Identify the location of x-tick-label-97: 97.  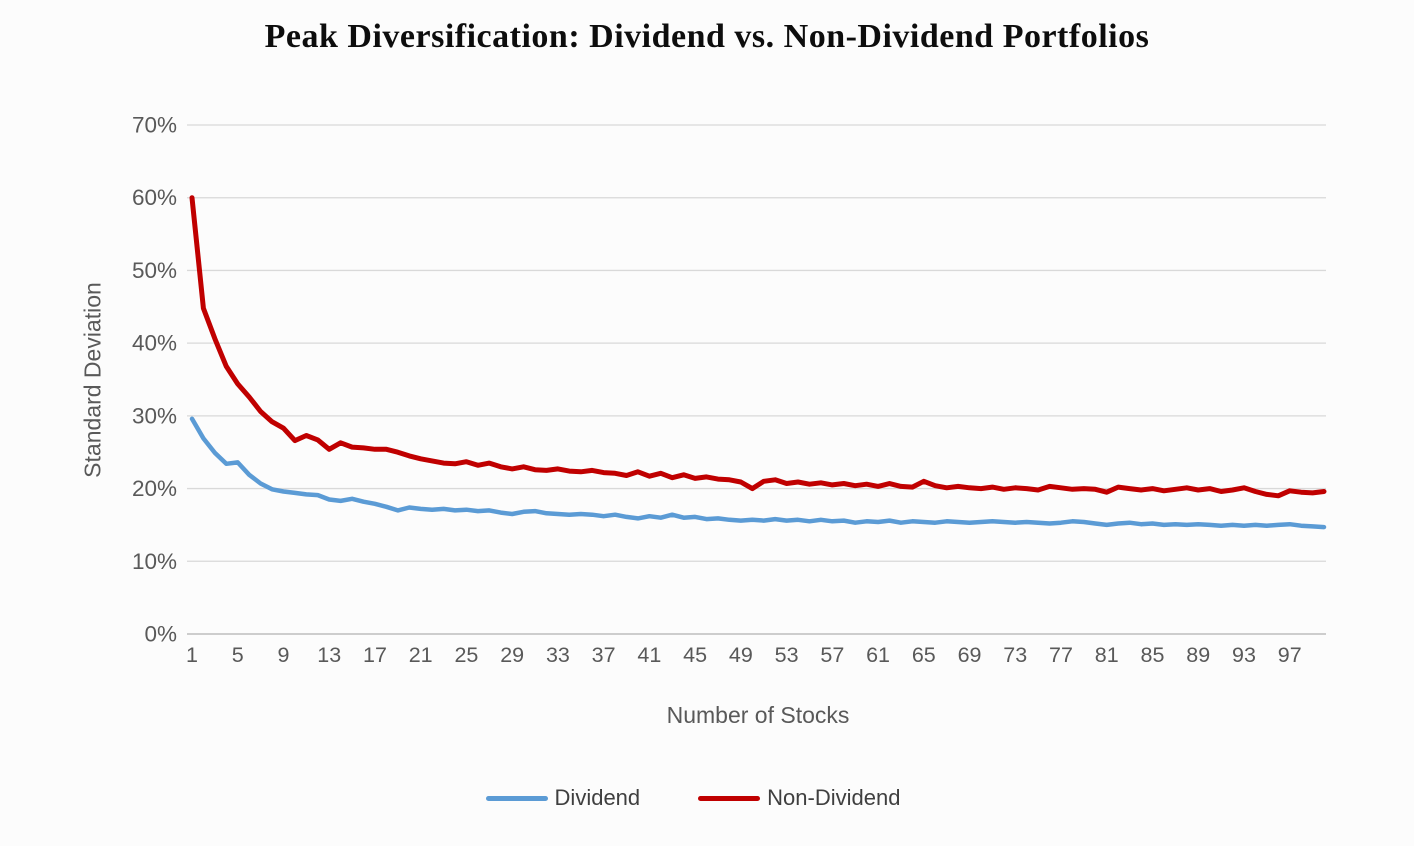
(1290, 655).